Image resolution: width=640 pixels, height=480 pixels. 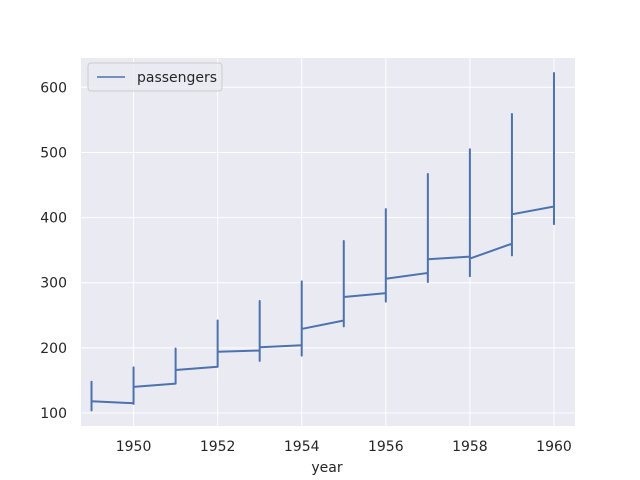 I want to click on legend-box, so click(x=155, y=77).